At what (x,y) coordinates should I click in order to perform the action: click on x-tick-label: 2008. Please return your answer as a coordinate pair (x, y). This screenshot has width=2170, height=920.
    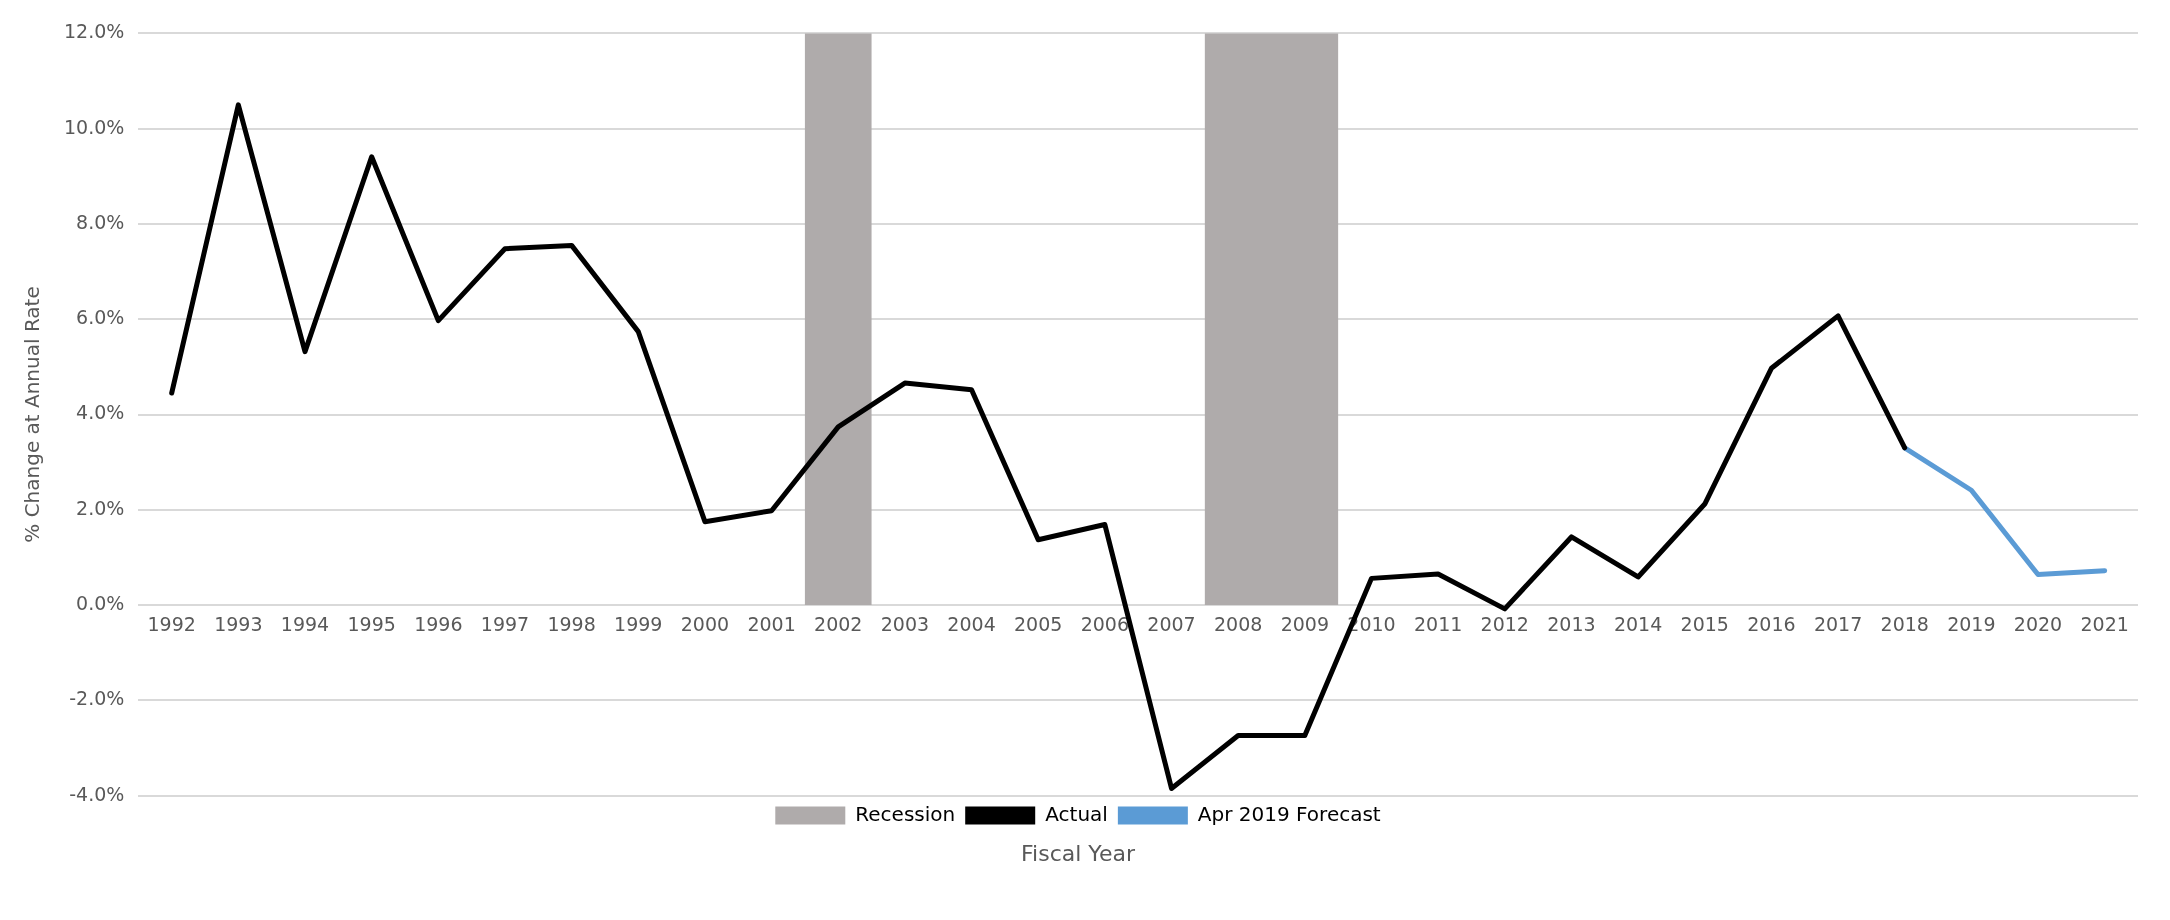
    Looking at the image, I should click on (1238, 624).